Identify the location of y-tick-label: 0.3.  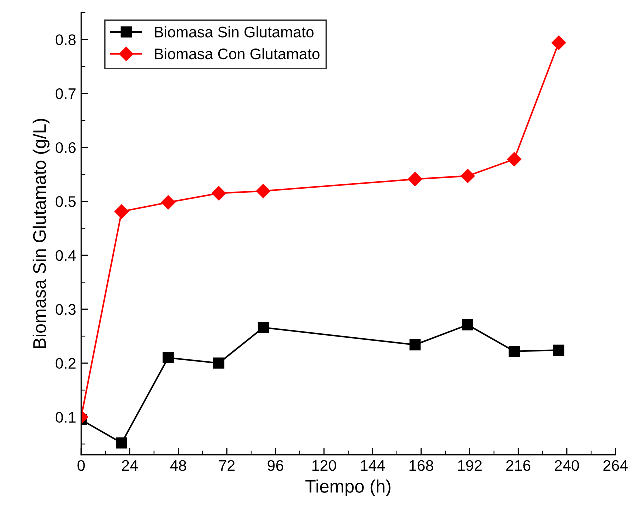
(66, 310).